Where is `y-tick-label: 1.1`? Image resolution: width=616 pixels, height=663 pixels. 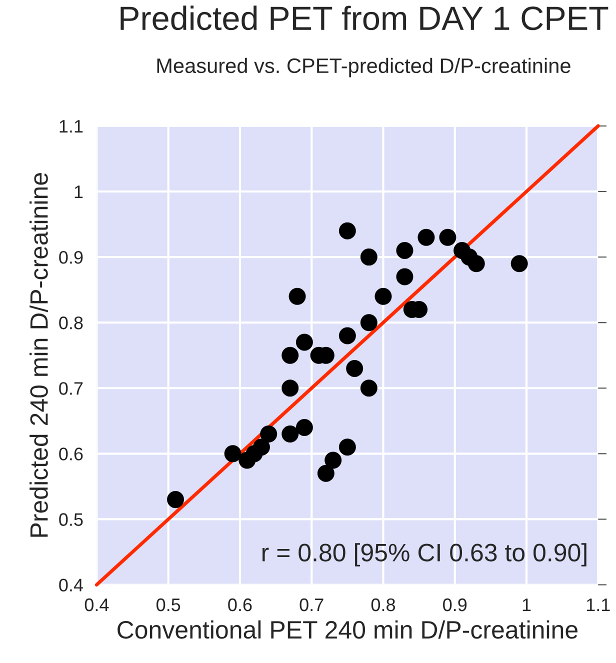 y-tick-label: 1.1 is located at coordinates (71, 126).